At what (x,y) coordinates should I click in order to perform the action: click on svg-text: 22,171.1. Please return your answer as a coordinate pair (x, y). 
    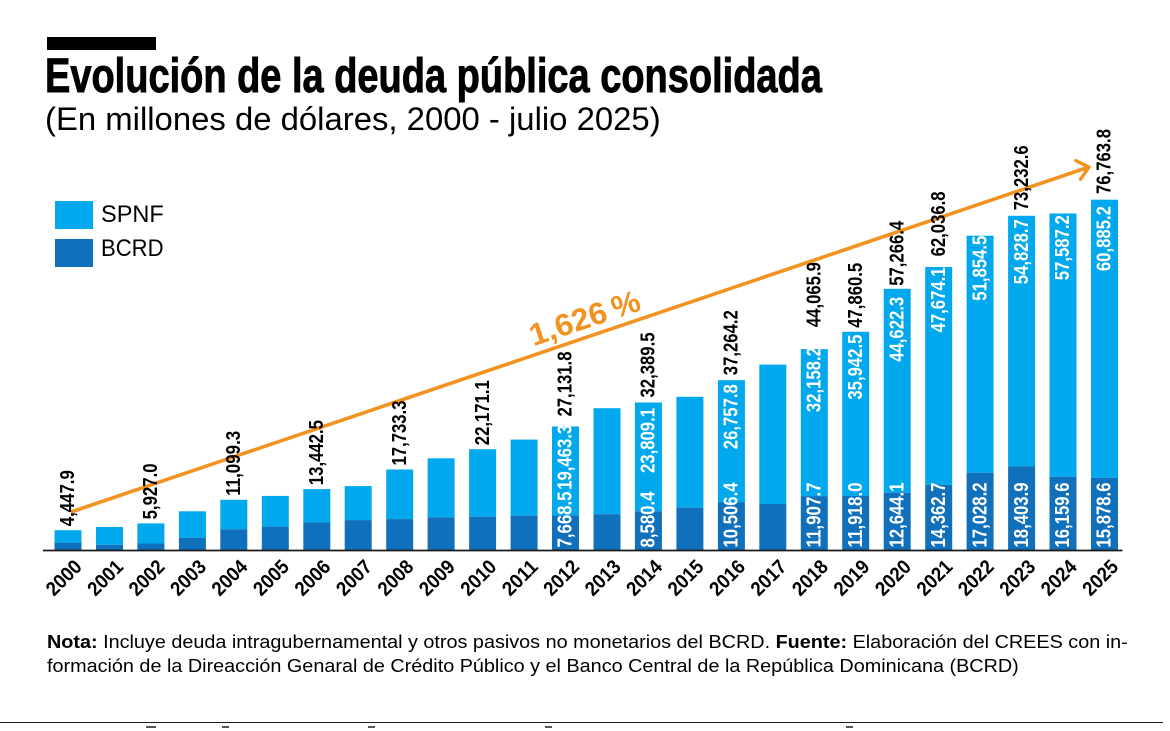
    Looking at the image, I should click on (483, 412).